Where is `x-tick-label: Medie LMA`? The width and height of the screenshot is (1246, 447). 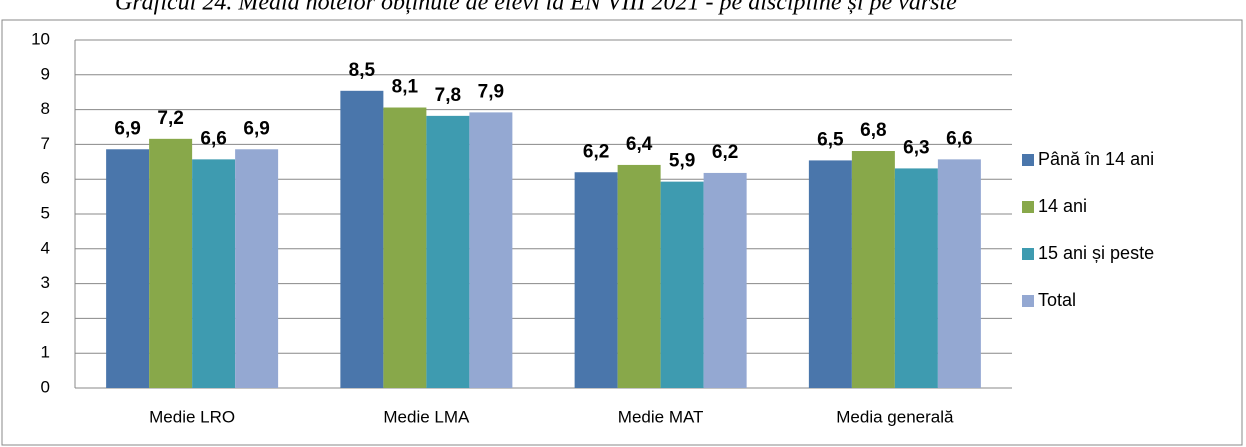
x-tick-label: Medie LMA is located at coordinates (426, 416).